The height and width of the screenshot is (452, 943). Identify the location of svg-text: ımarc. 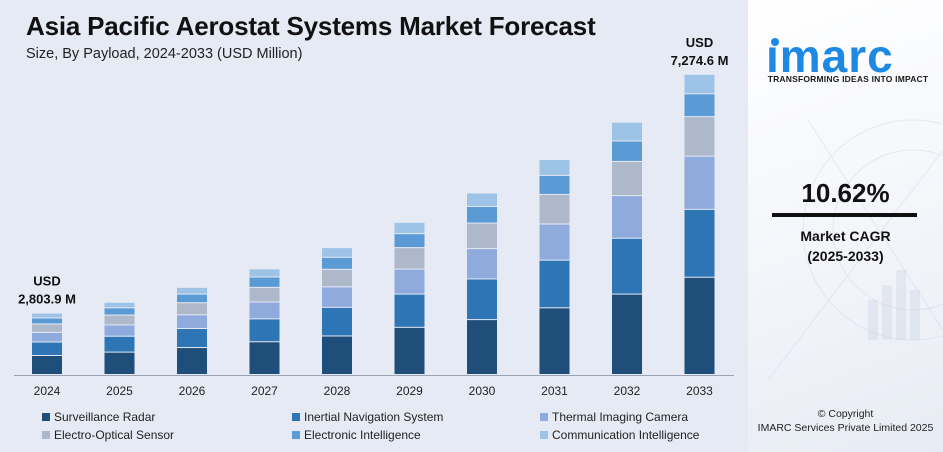
(830, 54).